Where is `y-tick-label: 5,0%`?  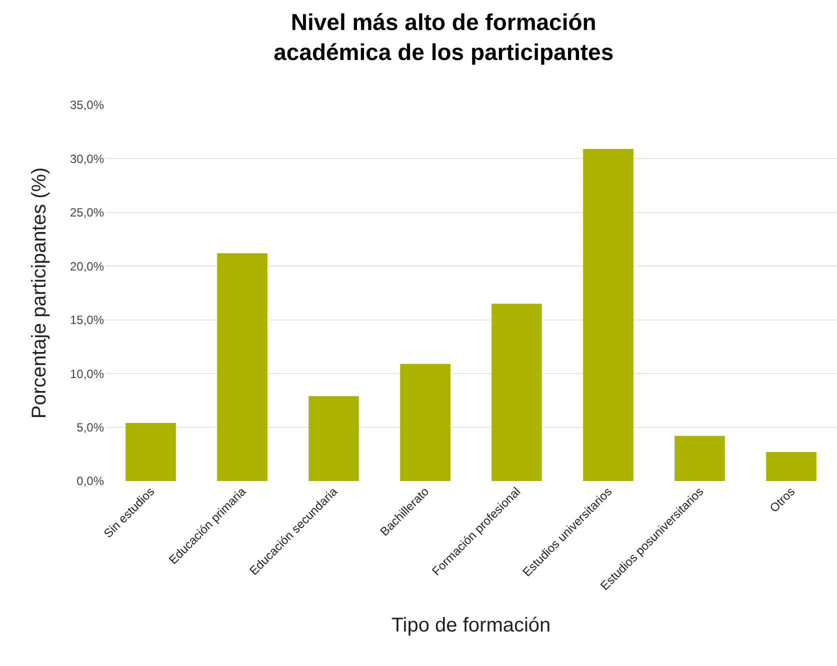
y-tick-label: 5,0% is located at coordinates (90, 427).